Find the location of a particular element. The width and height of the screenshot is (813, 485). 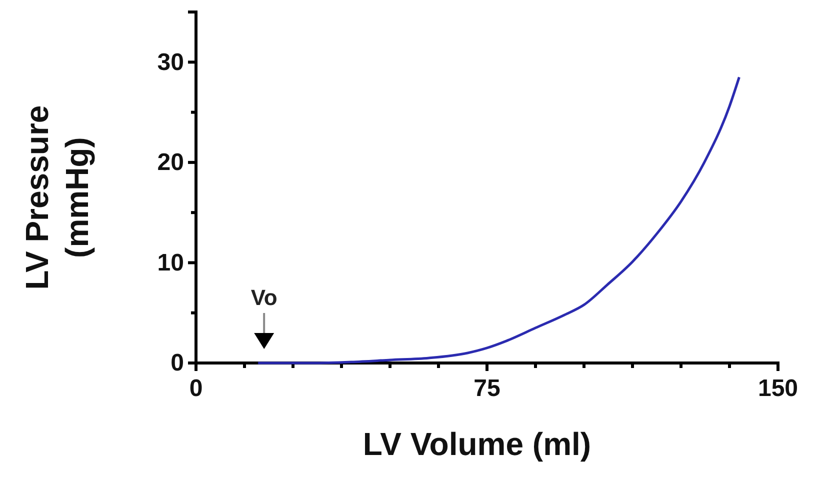

y-tick-label: 0 is located at coordinates (177, 363).